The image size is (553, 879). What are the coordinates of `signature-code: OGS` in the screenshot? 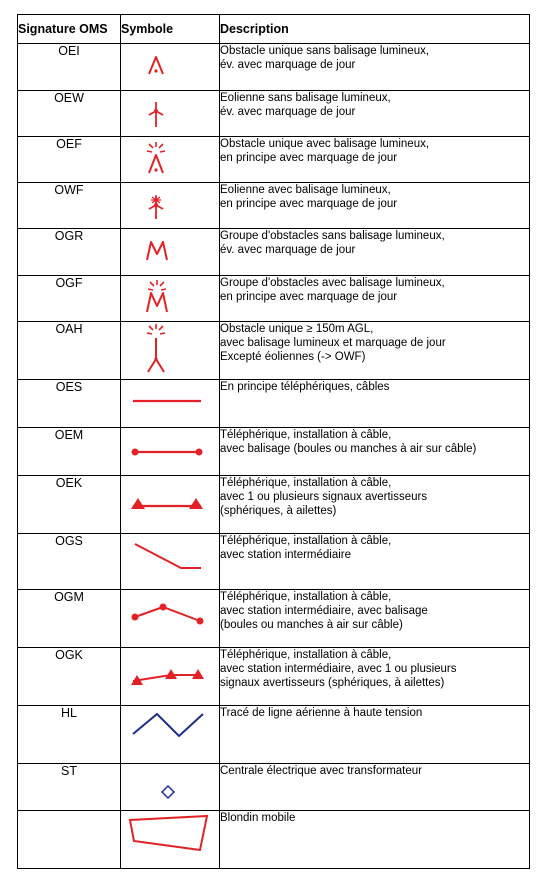 It's located at (69, 561).